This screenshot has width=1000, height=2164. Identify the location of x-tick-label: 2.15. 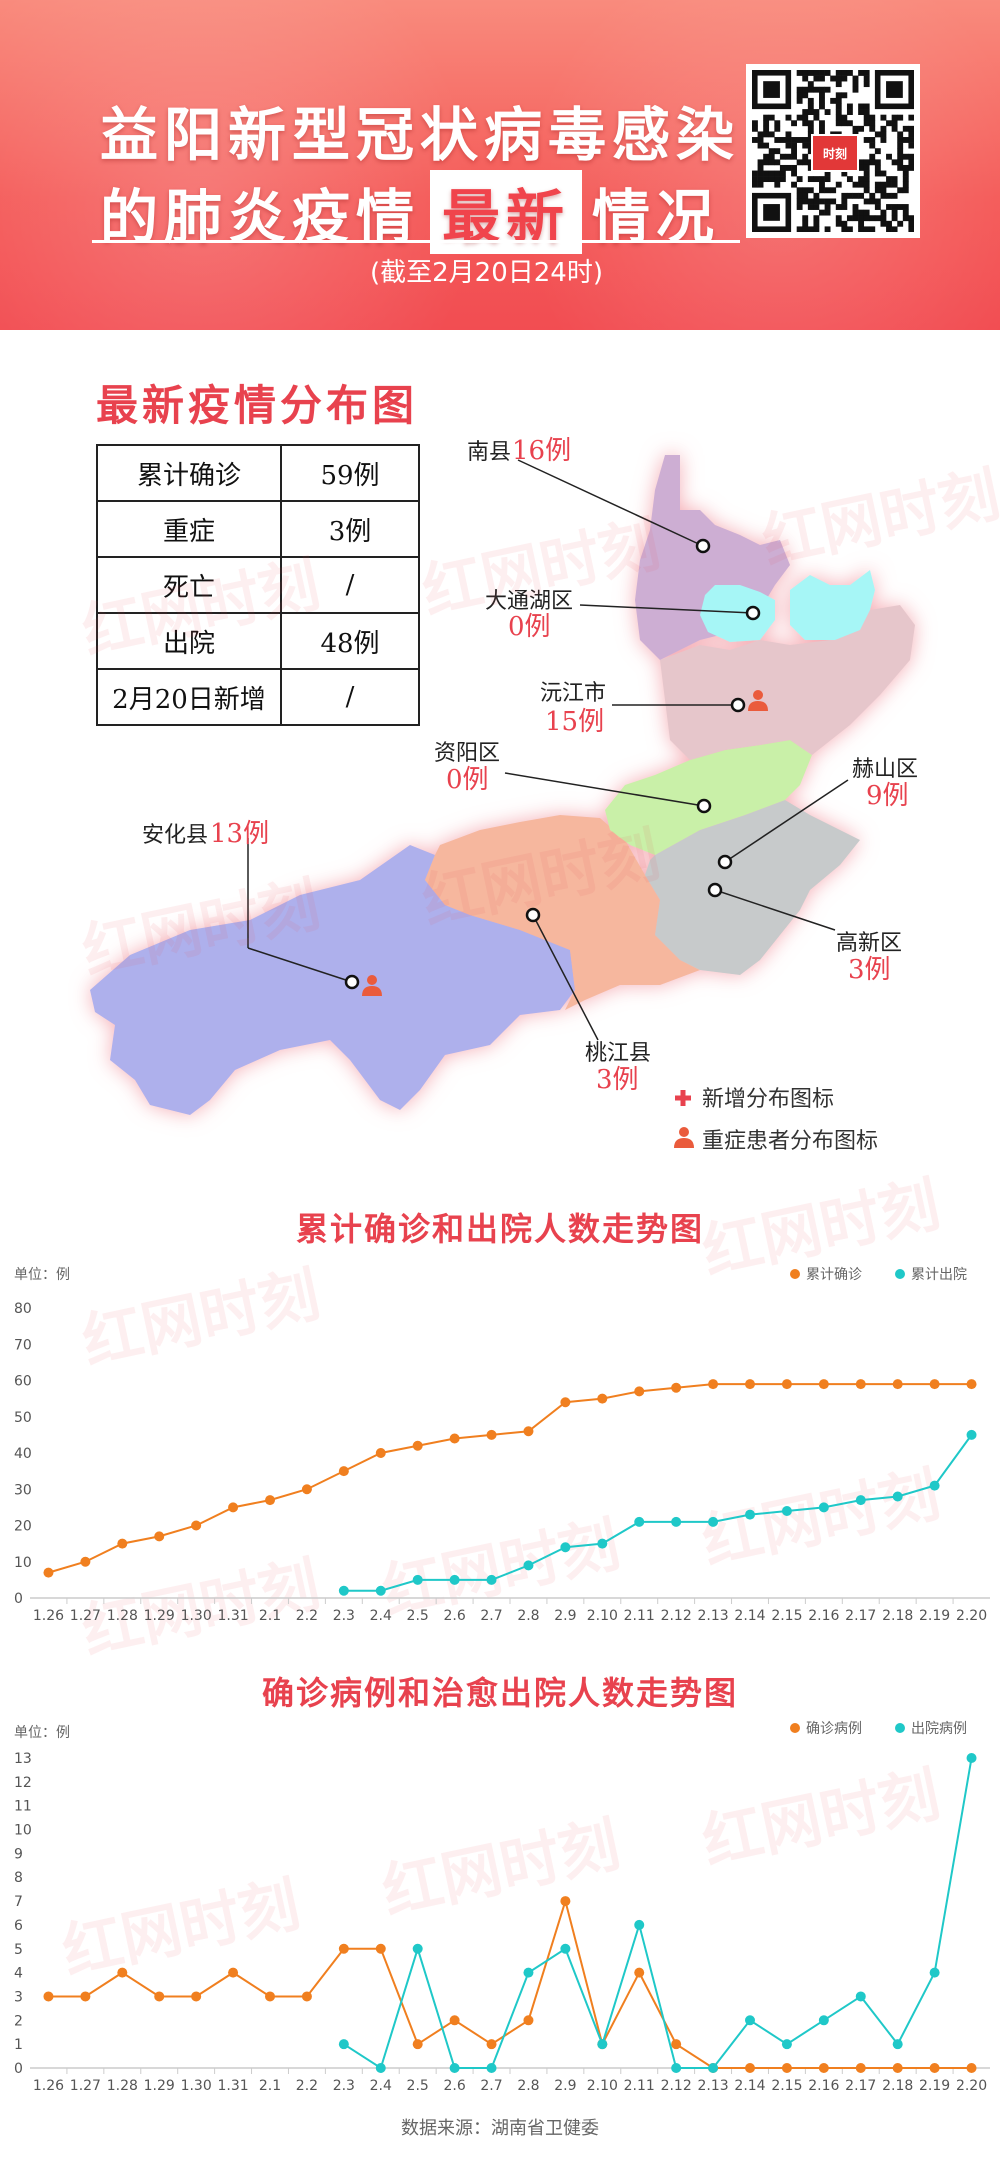
(786, 1616).